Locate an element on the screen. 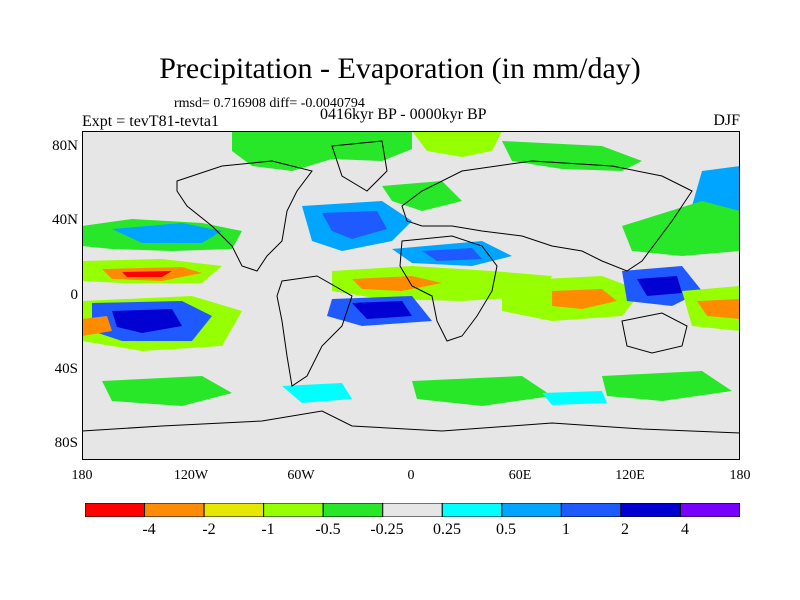 The image size is (800, 600). colorbar-label: 4 is located at coordinates (685, 529).